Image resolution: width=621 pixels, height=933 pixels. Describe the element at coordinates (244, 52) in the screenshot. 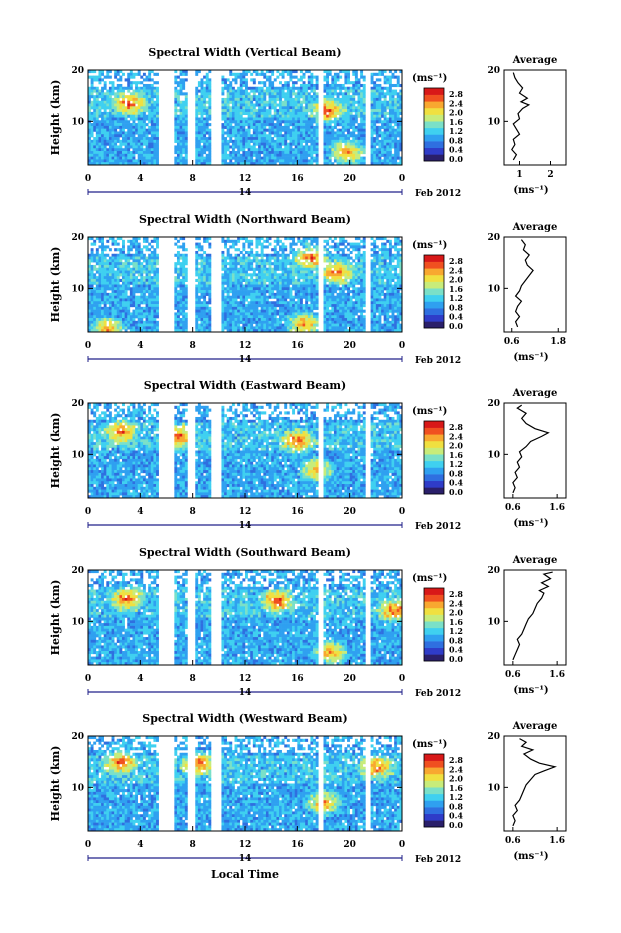

I see `panel-title: Spectral Width (Vertical Beam)` at that location.